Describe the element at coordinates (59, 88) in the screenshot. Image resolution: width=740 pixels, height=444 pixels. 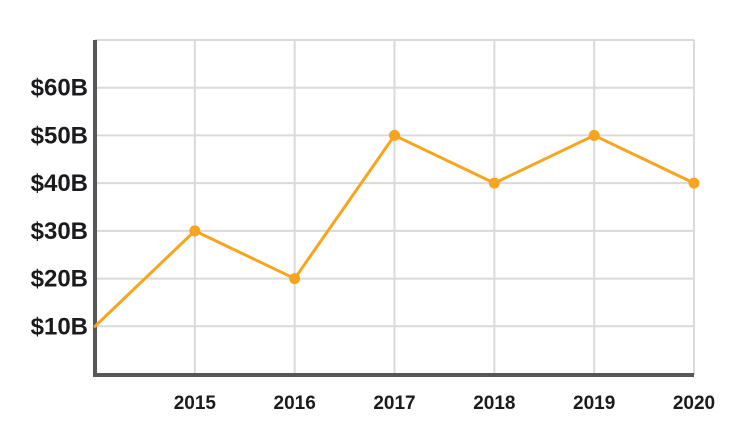
I see `y-tick-label: $60B` at that location.